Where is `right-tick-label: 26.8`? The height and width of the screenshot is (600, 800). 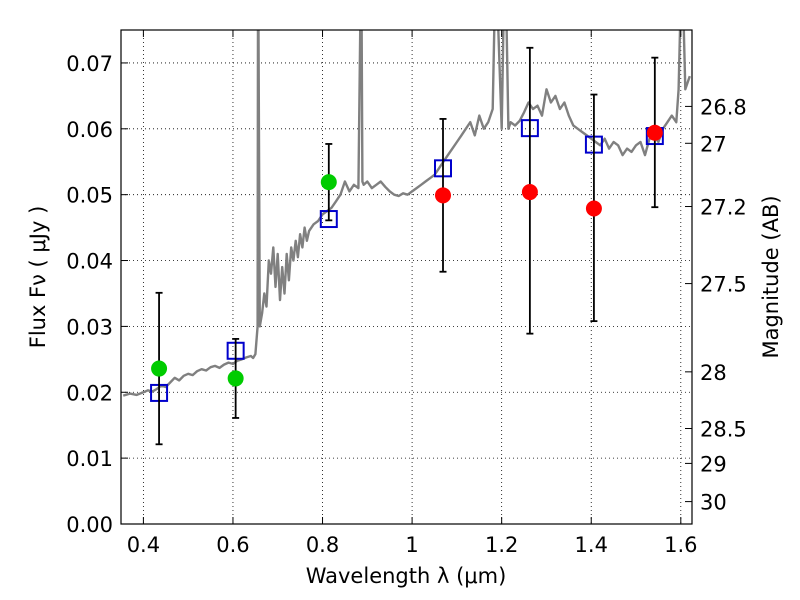
right-tick-label: 26.8 is located at coordinates (723, 107).